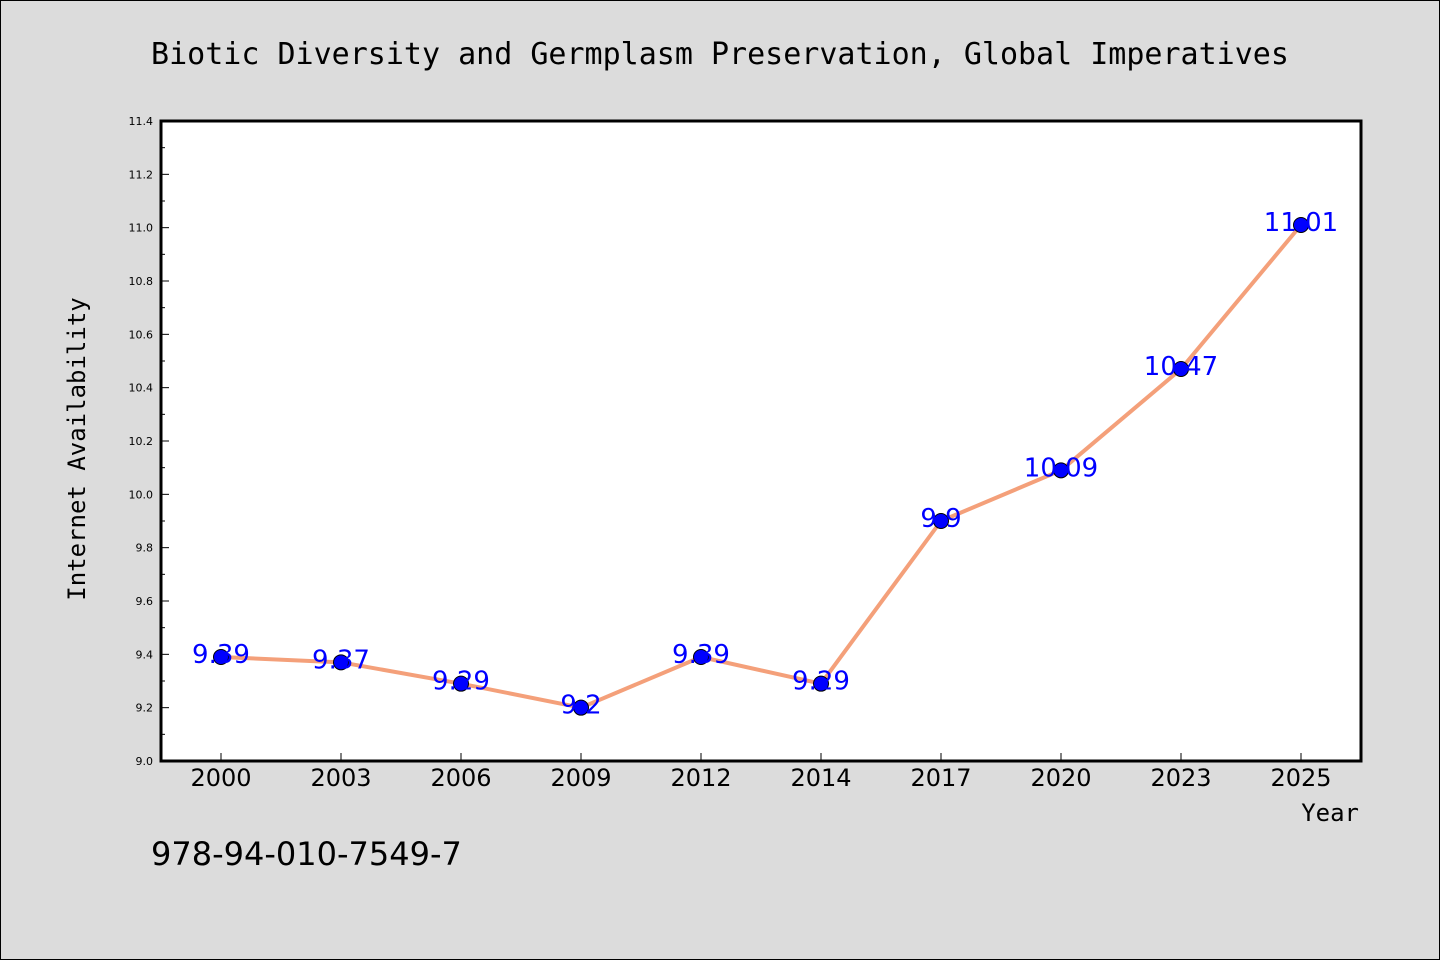 This screenshot has width=1440, height=960. What do you see at coordinates (145, 654) in the screenshot?
I see `y-tick-label: 9.4` at bounding box center [145, 654].